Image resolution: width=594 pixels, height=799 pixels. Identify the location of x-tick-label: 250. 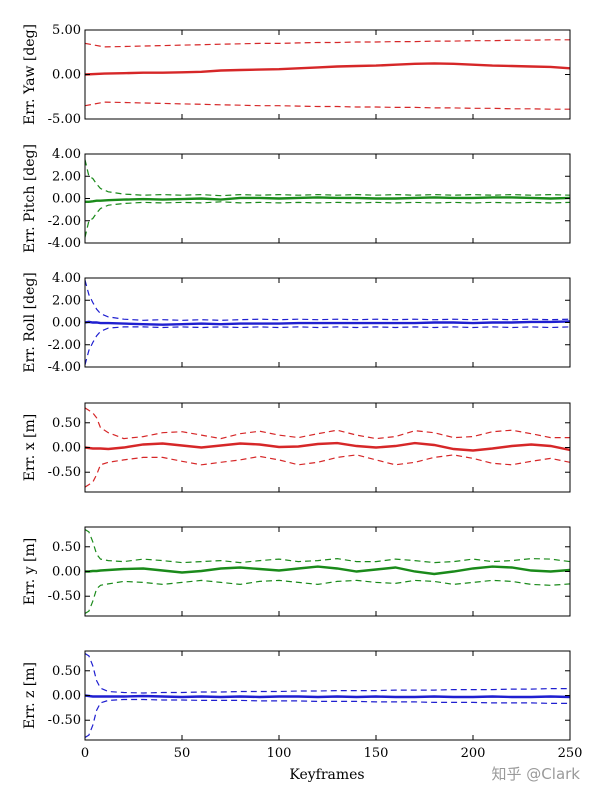
(570, 753).